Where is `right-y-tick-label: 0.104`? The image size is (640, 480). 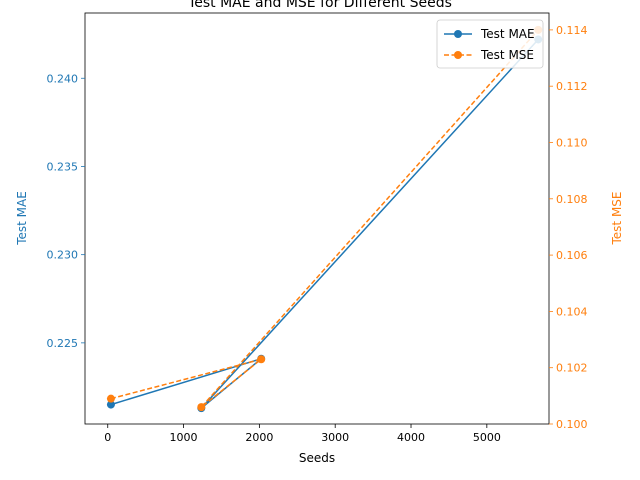 right-y-tick-label: 0.104 is located at coordinates (572, 311).